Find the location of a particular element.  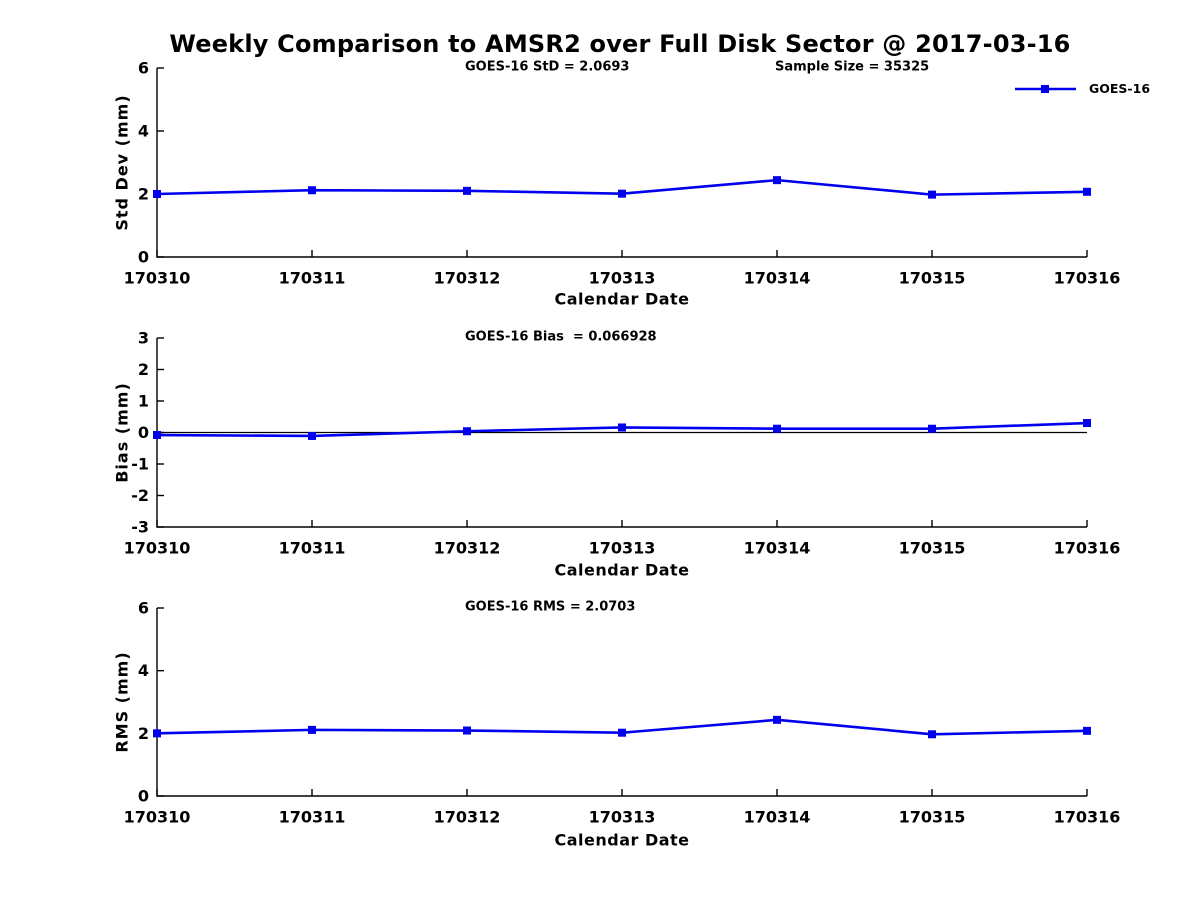

legend-square-marker-icon is located at coordinates (1045, 88).